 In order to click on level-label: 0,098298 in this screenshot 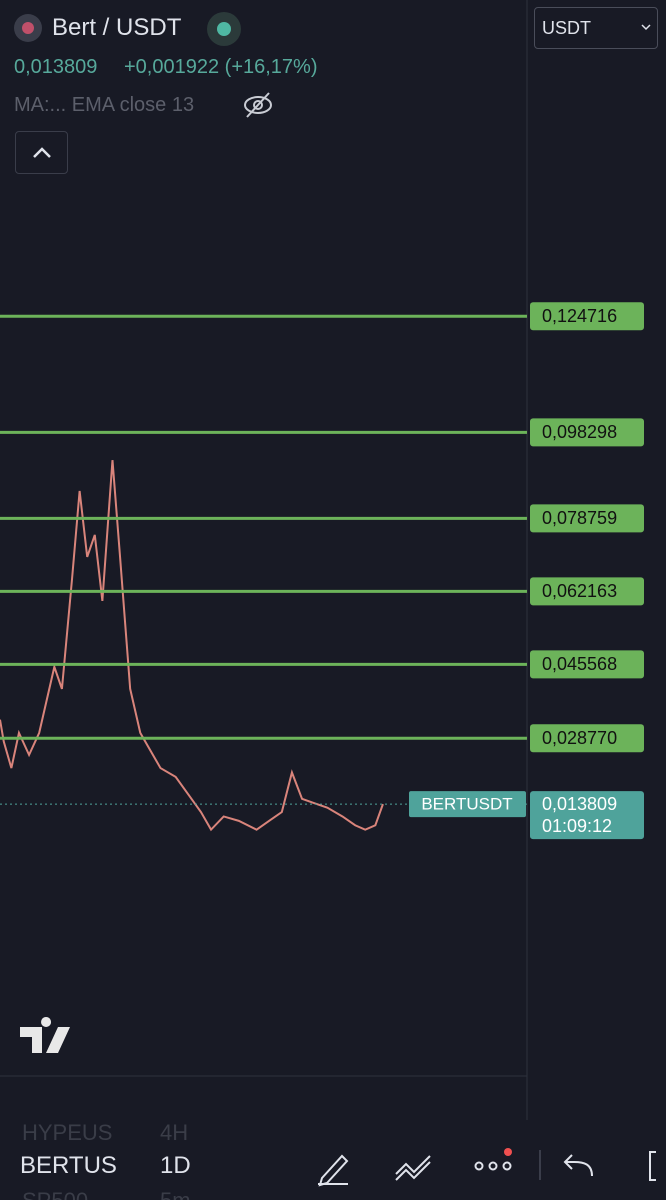, I will do `click(579, 432)`.